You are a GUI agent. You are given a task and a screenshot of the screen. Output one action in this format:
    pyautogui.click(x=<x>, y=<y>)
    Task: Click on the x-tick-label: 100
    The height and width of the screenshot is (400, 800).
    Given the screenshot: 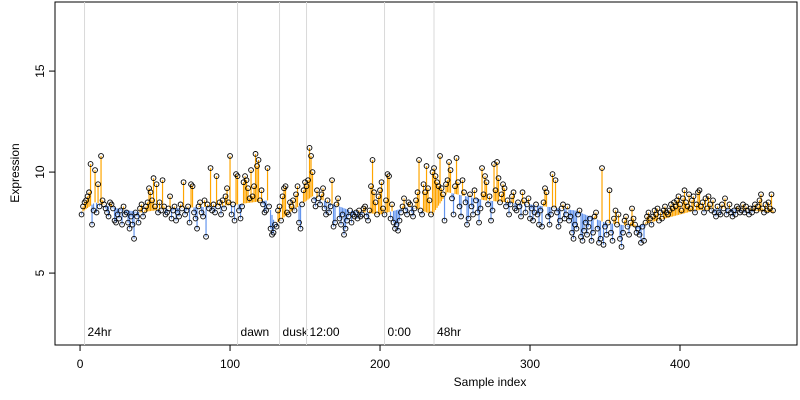 What is the action you would take?
    pyautogui.click(x=230, y=364)
    